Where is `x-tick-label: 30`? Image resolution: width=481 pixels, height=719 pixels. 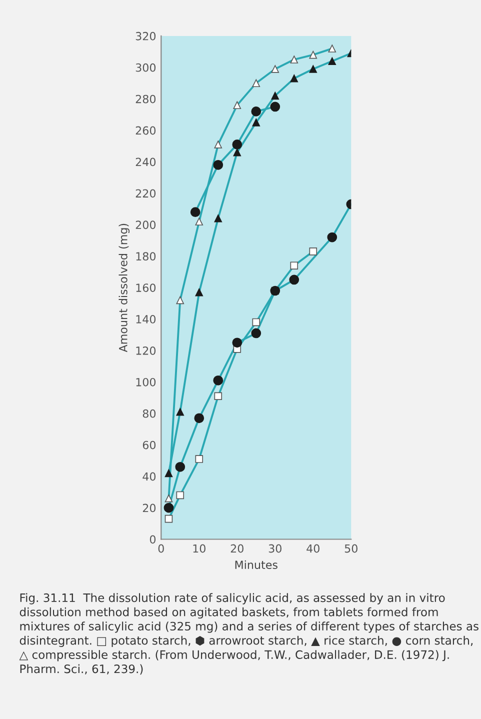 x-tick-label: 30 is located at coordinates (275, 548).